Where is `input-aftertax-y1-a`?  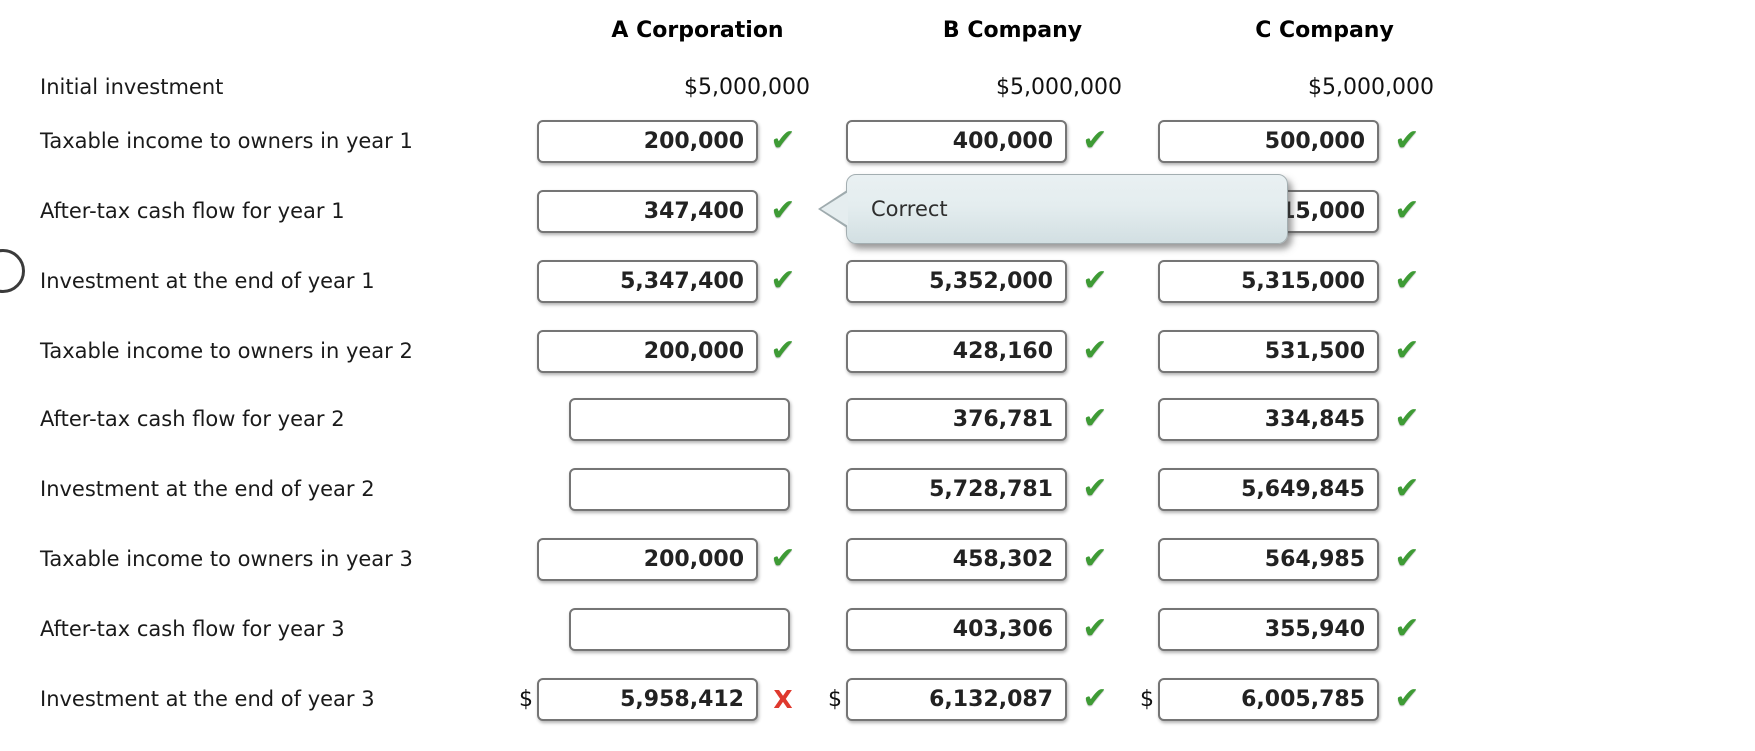 input-aftertax-y1-a is located at coordinates (647, 211).